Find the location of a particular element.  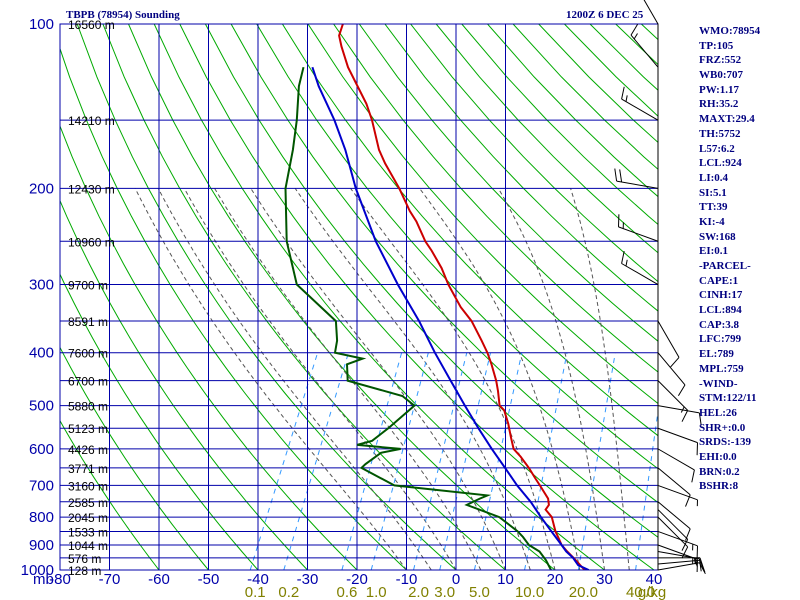

index-item: TP:105 is located at coordinates (716, 45).